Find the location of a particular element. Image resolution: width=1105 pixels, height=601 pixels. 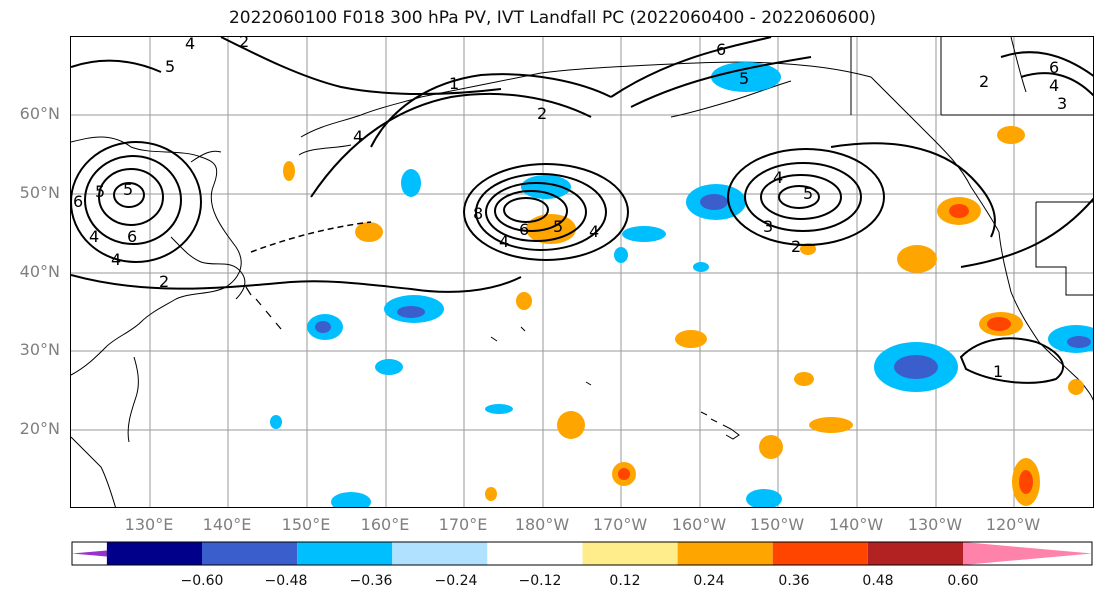

colorbar is located at coordinates (582, 553).